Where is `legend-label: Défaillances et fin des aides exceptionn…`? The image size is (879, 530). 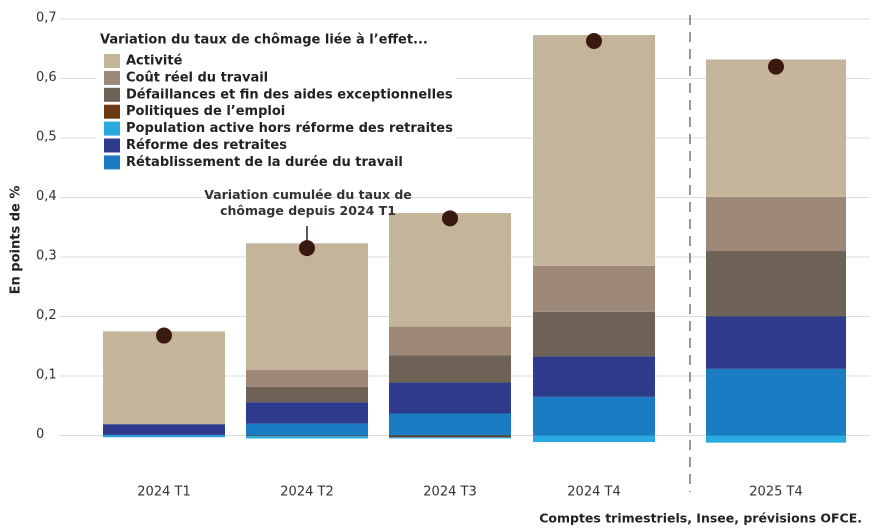 legend-label: Défaillances et fin des aides exceptionn… is located at coordinates (289, 94).